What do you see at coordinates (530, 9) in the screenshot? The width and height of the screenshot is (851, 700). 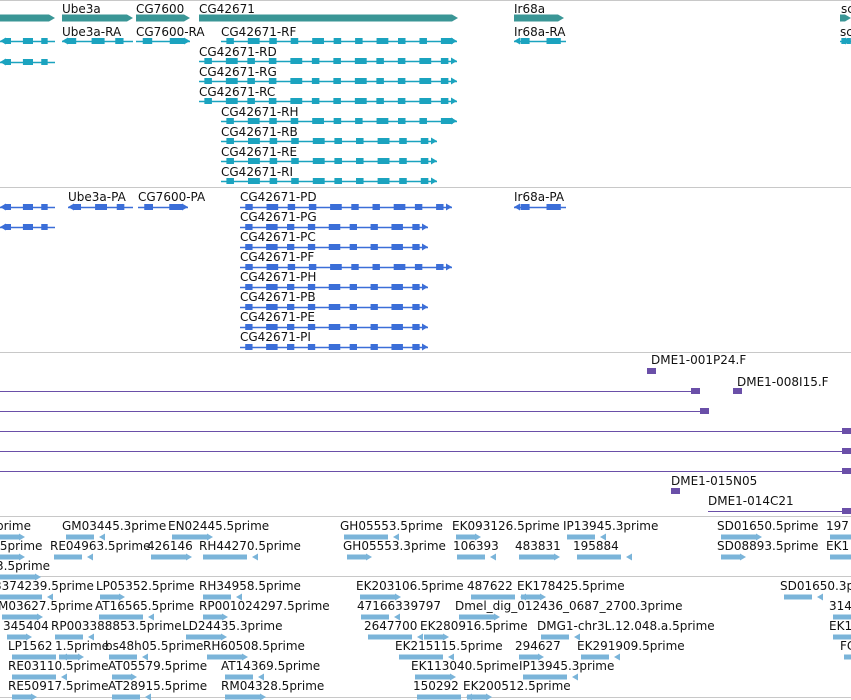 I see `gene-label: Ir68a` at bounding box center [530, 9].